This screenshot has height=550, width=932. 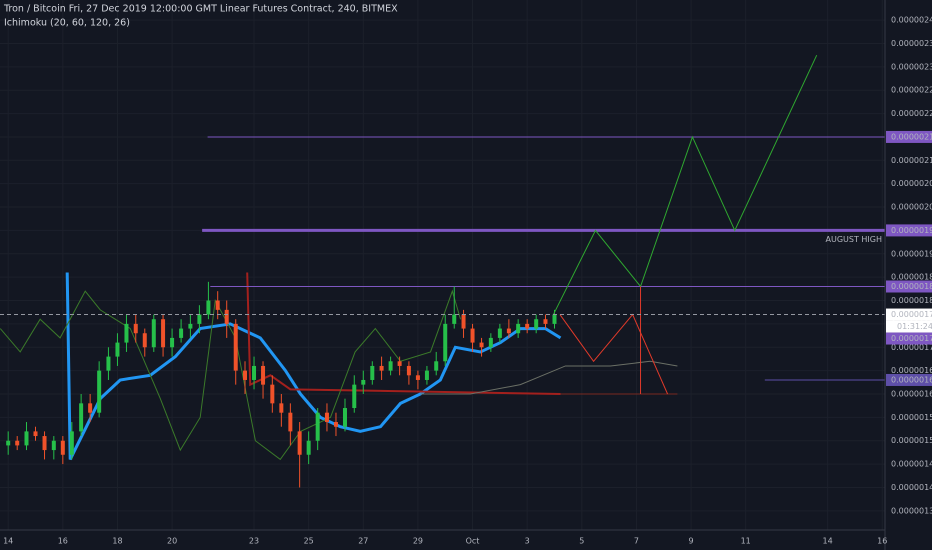 What do you see at coordinates (911, 464) in the screenshot?
I see `y-tick-label: 0.00000145` at bounding box center [911, 464].